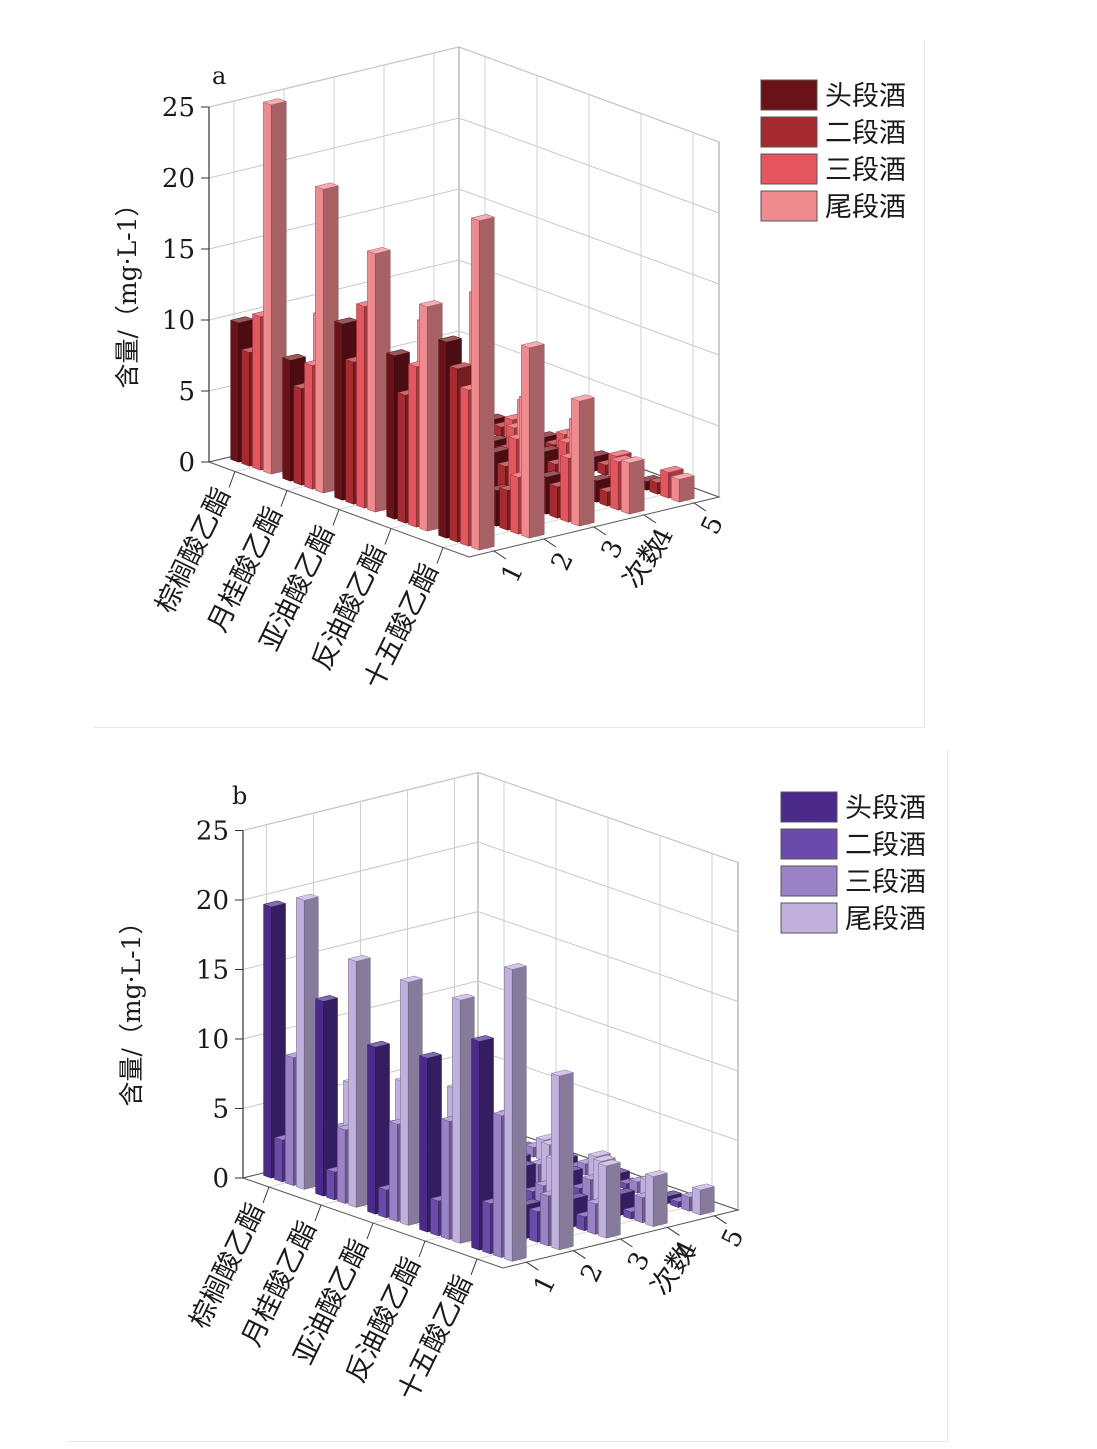 Image resolution: width=1097 pixels, height=1449 pixels. What do you see at coordinates (592, 1273) in the screenshot?
I see `chartb-depth-tick-label: 2` at bounding box center [592, 1273].